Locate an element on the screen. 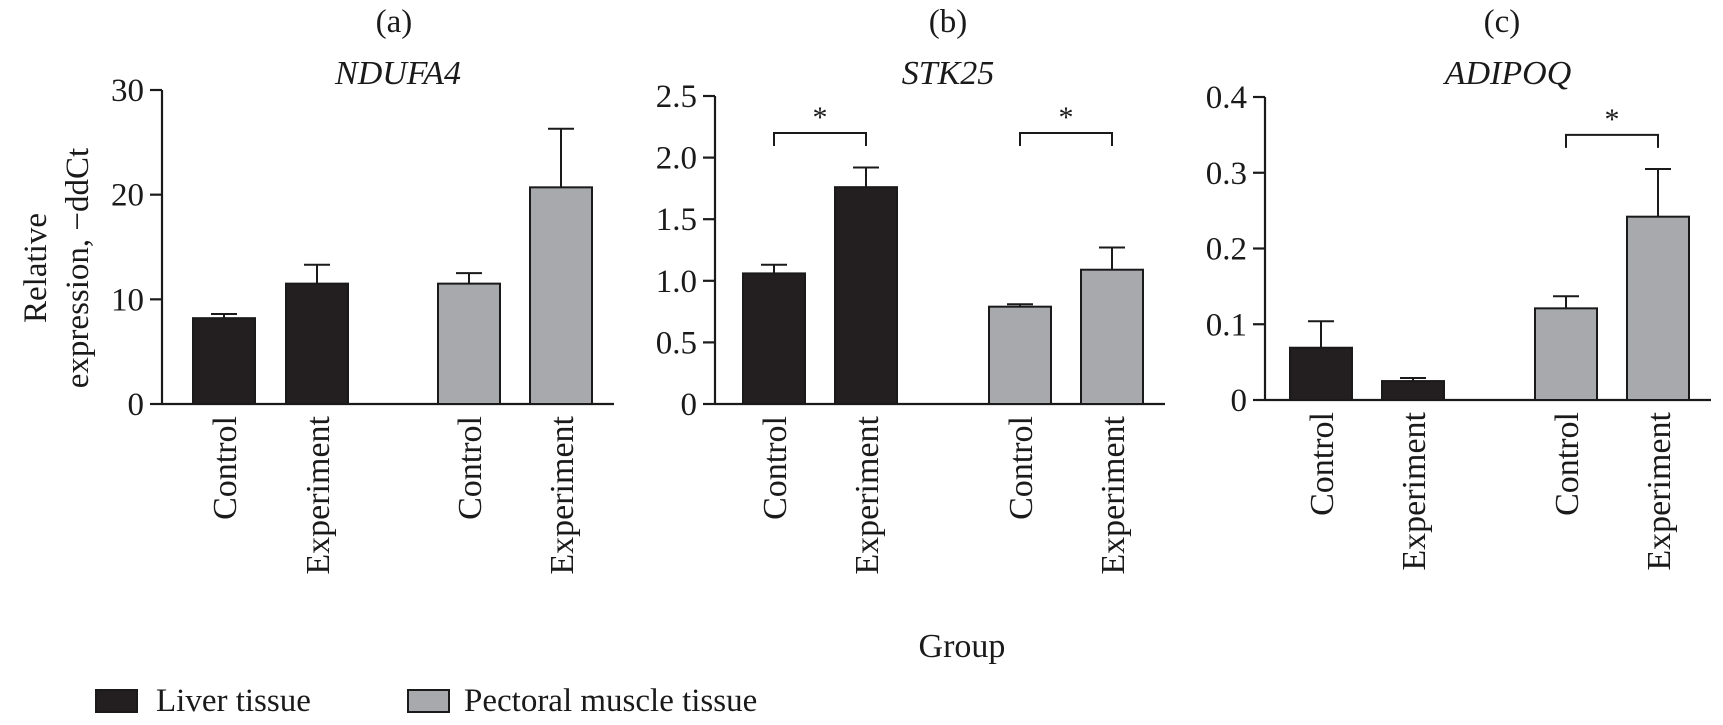 The image size is (1723, 725). y-tick-label: 0.3 is located at coordinates (1226, 174).